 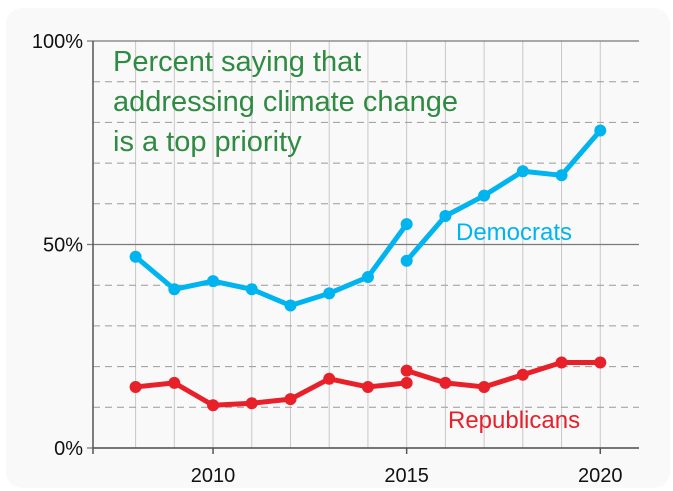 What do you see at coordinates (514, 326) in the screenshot?
I see `series-labels: Democrats Republicans` at bounding box center [514, 326].